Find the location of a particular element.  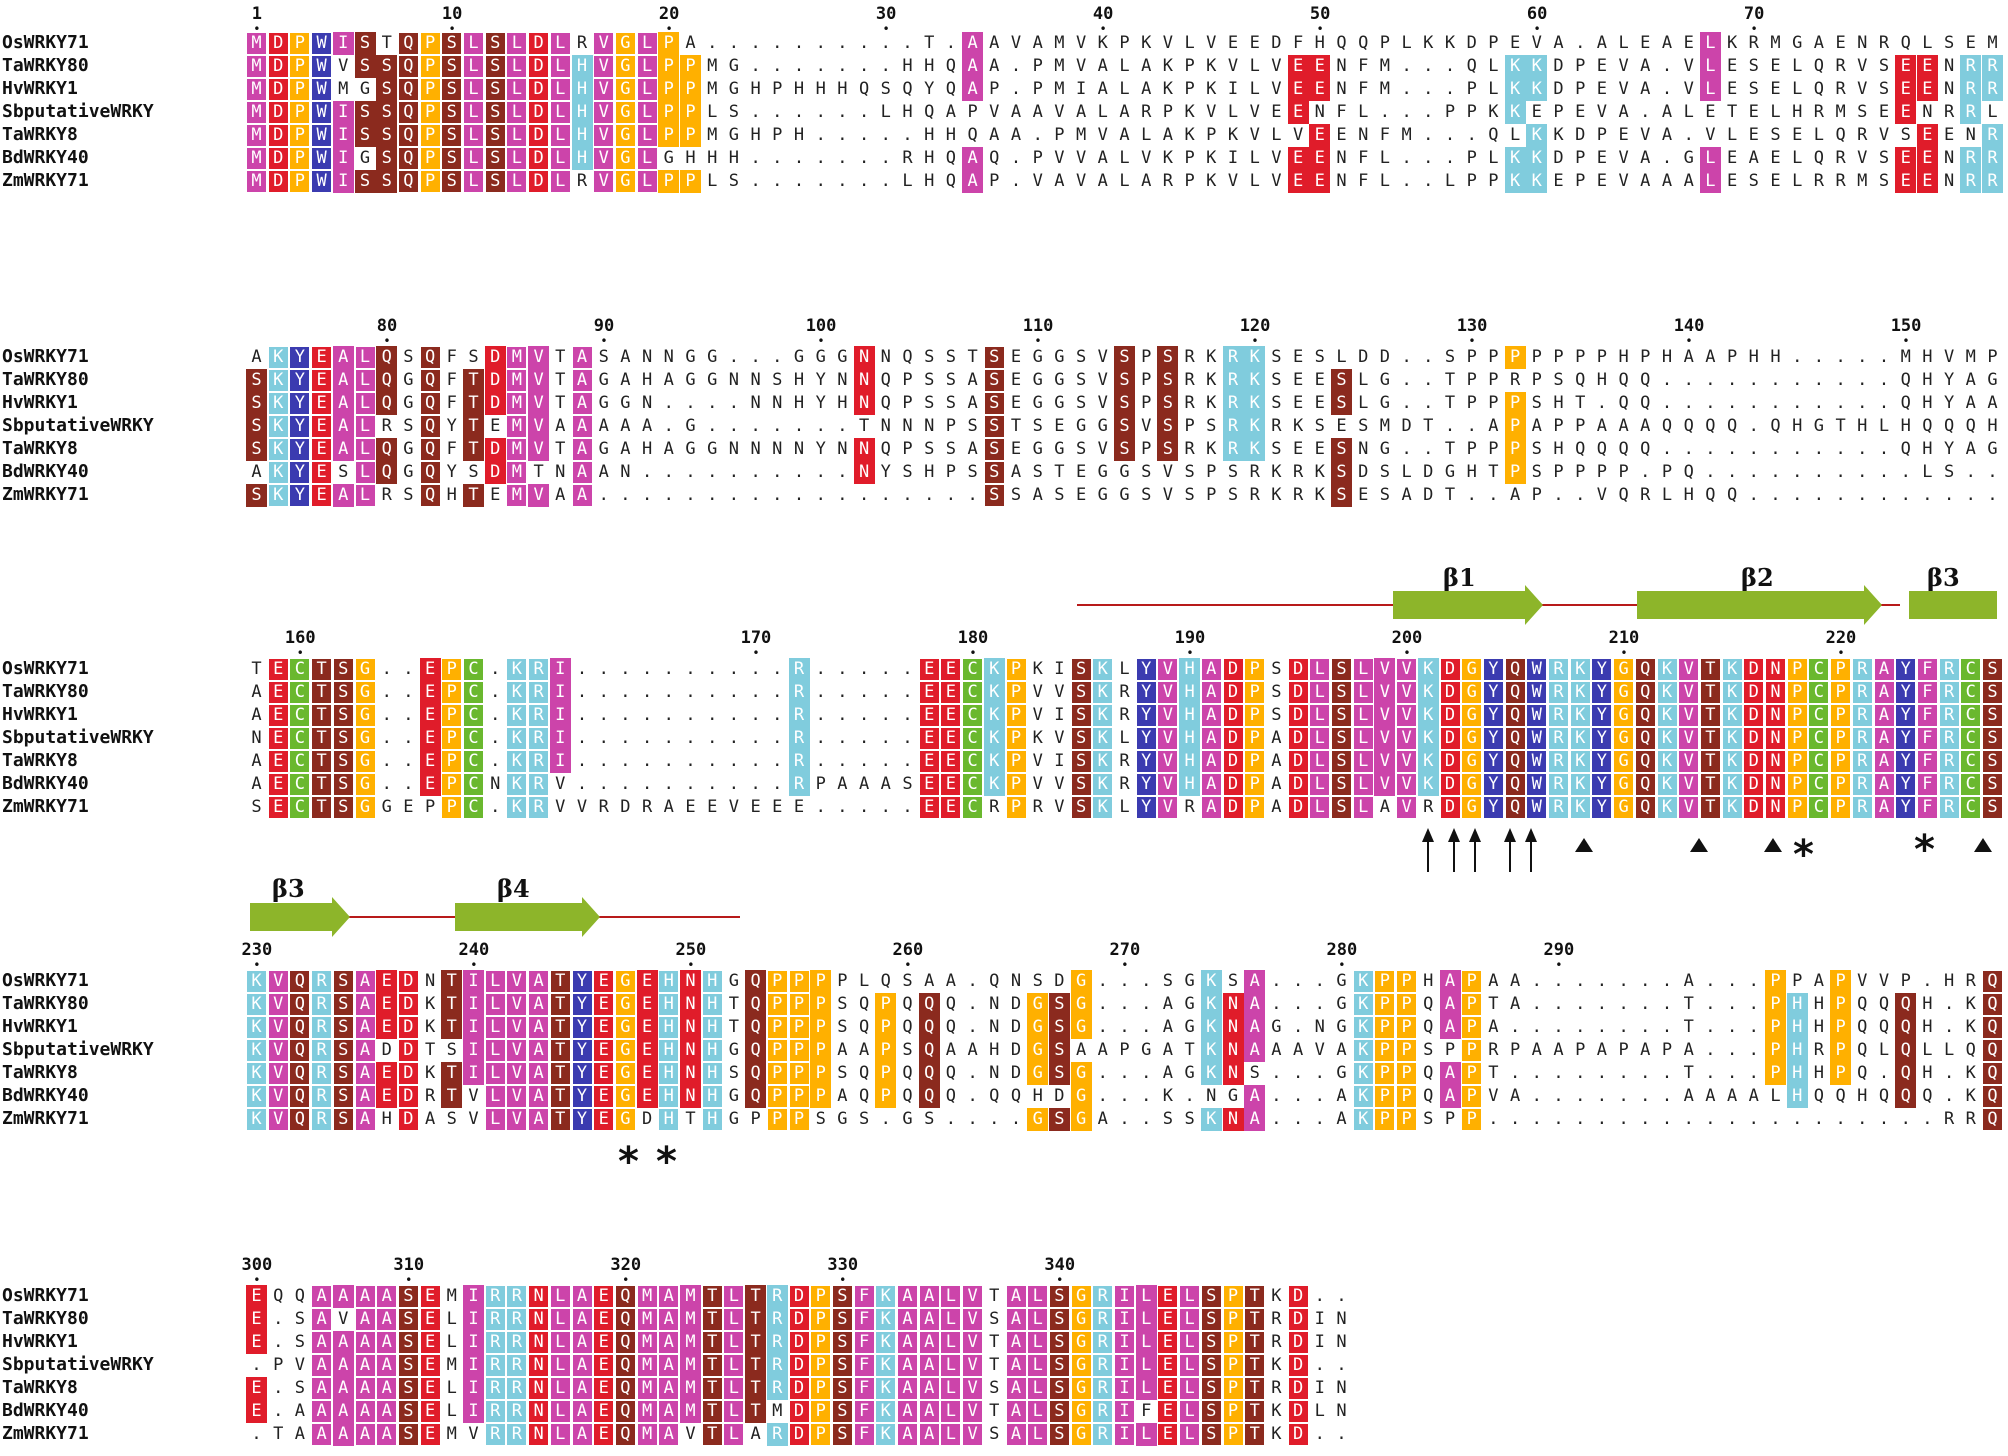

residue: W is located at coordinates (1537, 784).